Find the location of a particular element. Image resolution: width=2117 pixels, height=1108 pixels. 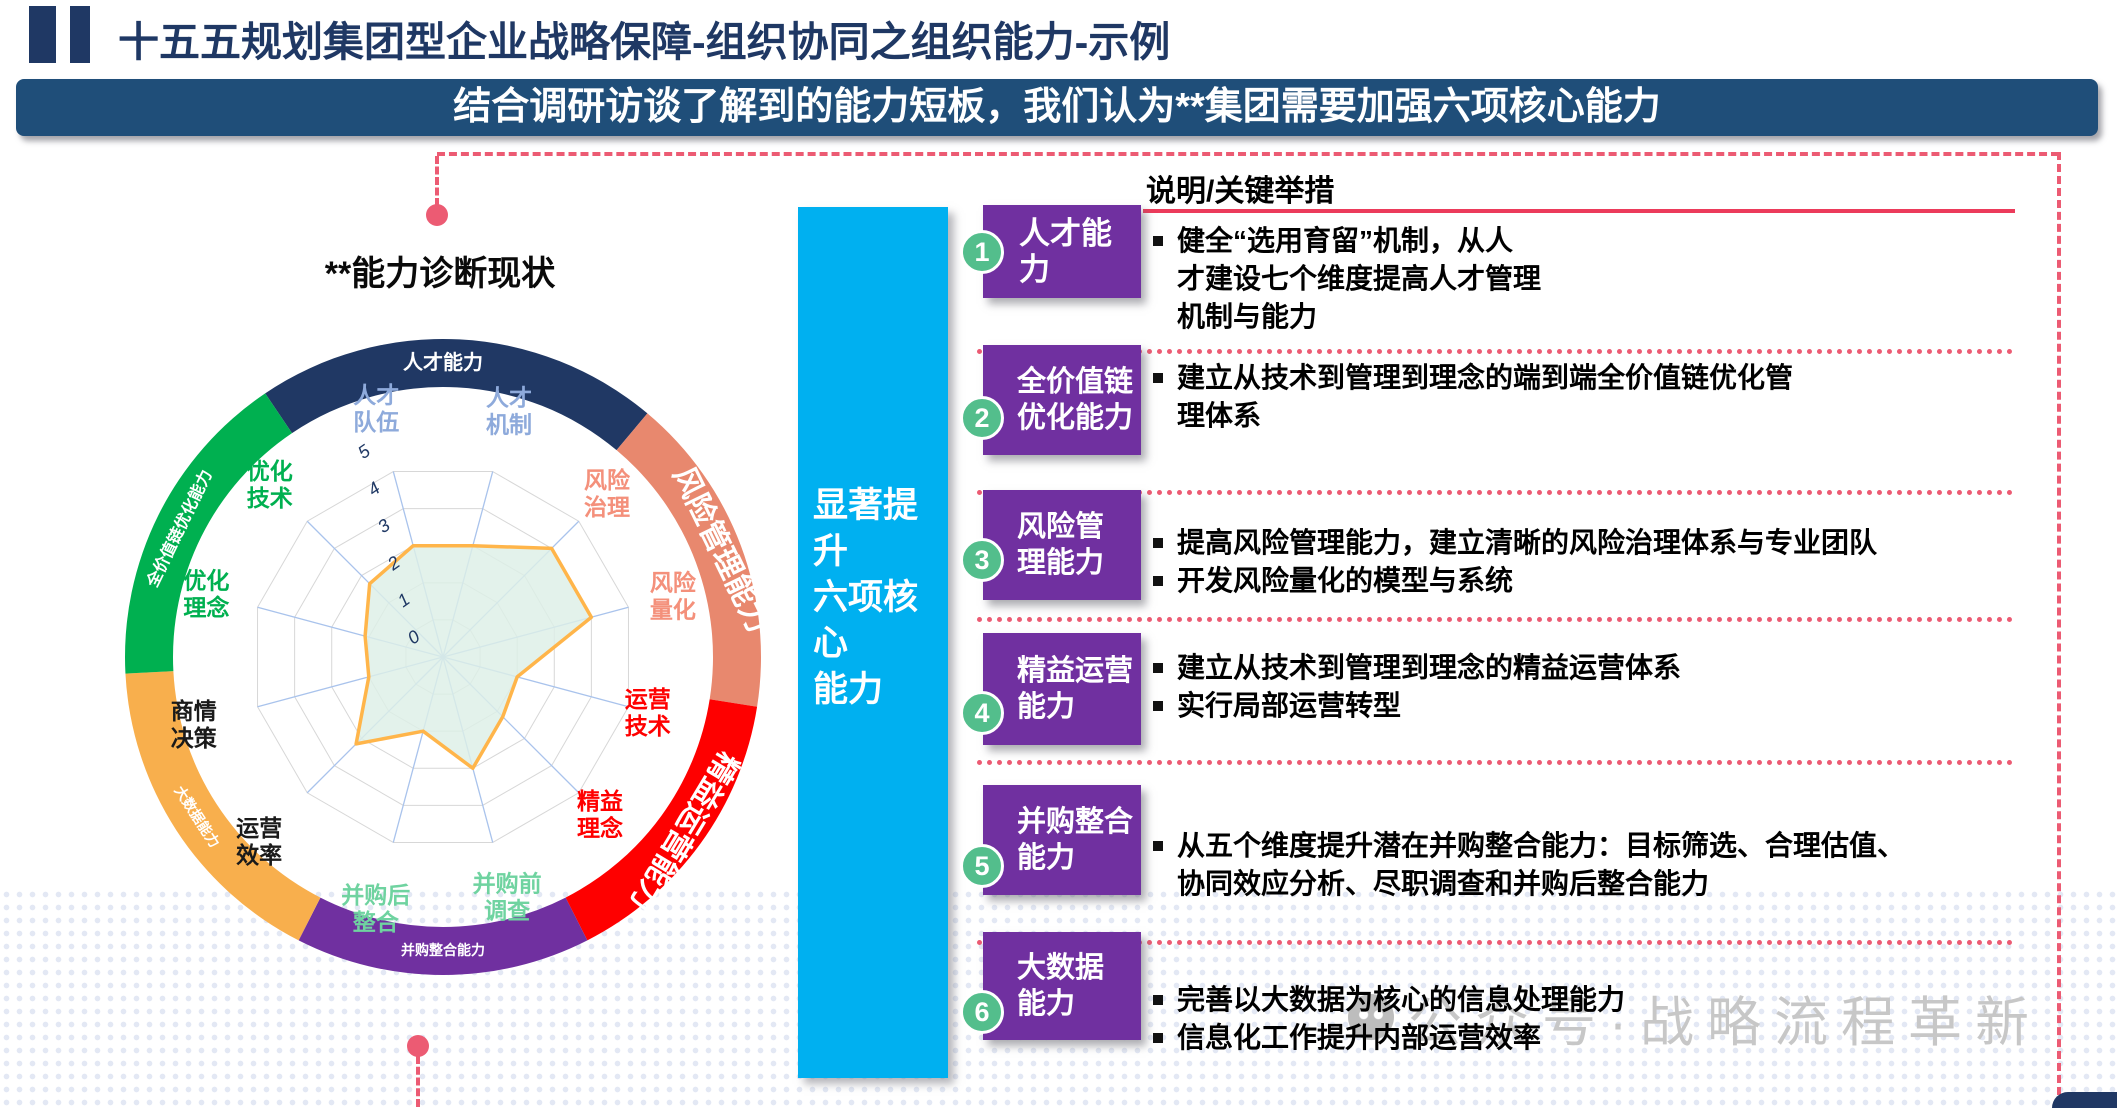

capability-box-label: 风险管 理能力 is located at coordinates (1061, 545).